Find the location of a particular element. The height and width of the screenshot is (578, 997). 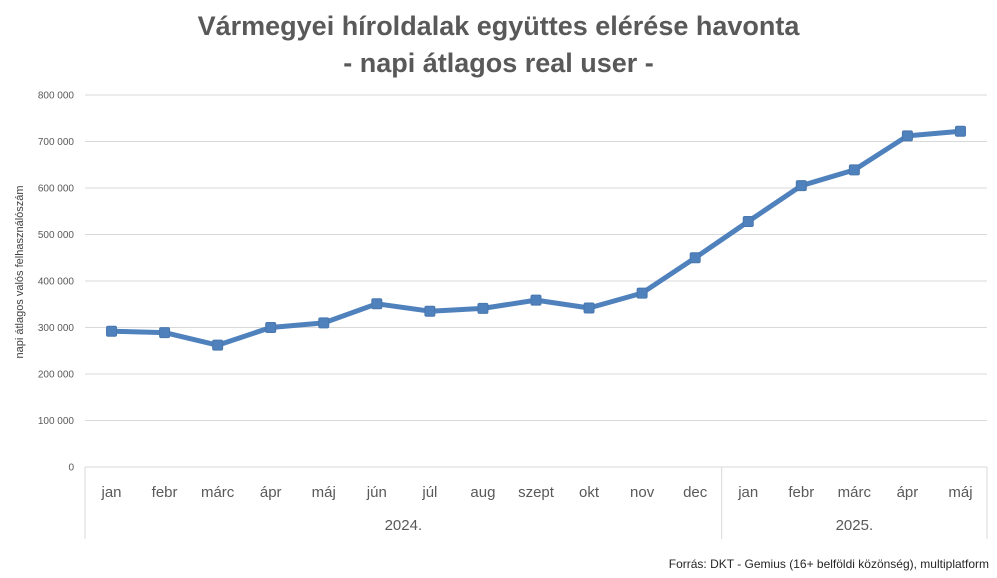

y-tick-label: 800 000 is located at coordinates (56, 96).